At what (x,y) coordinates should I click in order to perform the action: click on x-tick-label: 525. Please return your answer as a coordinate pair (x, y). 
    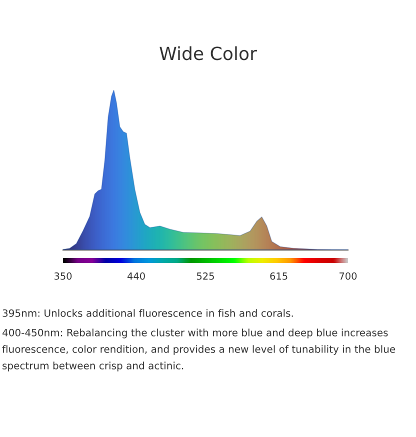
    Looking at the image, I should click on (205, 276).